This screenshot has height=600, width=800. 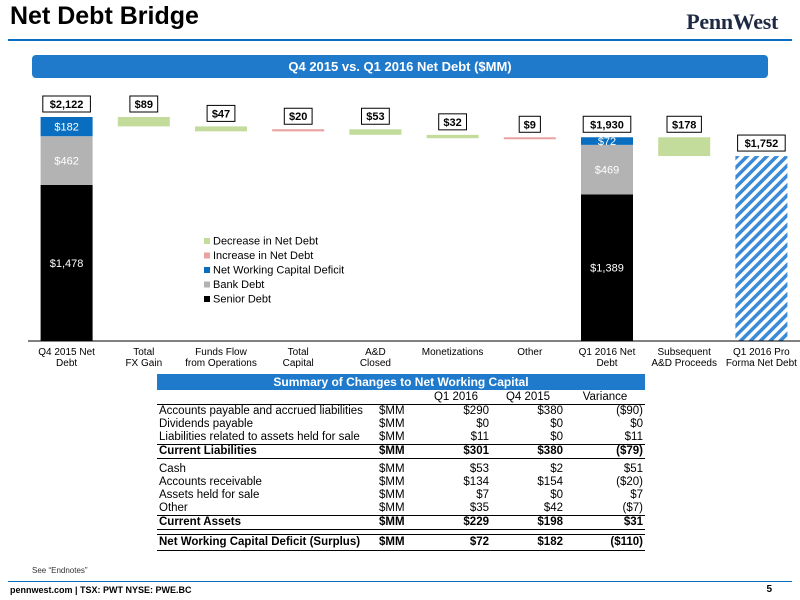 I want to click on row-q4-value: $42, so click(x=553, y=508).